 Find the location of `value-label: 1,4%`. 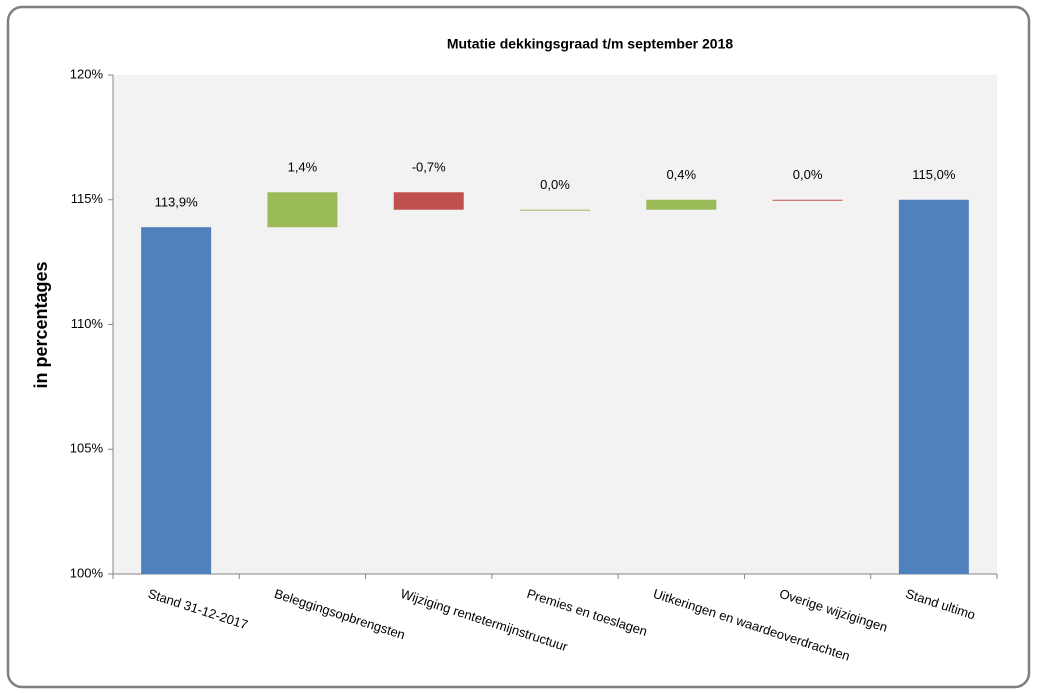

value-label: 1,4% is located at coordinates (303, 167).